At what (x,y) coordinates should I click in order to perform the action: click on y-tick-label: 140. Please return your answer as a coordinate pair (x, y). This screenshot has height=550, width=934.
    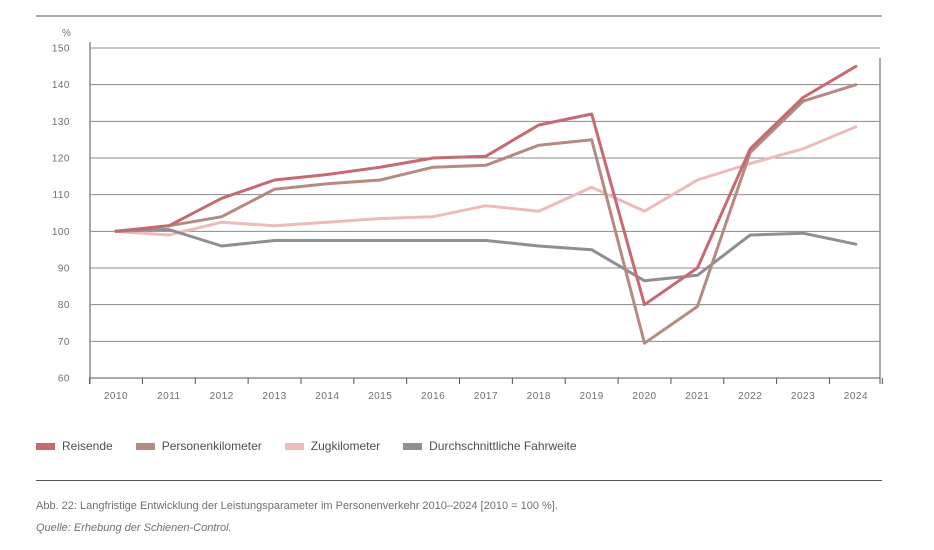
    Looking at the image, I should click on (61, 85).